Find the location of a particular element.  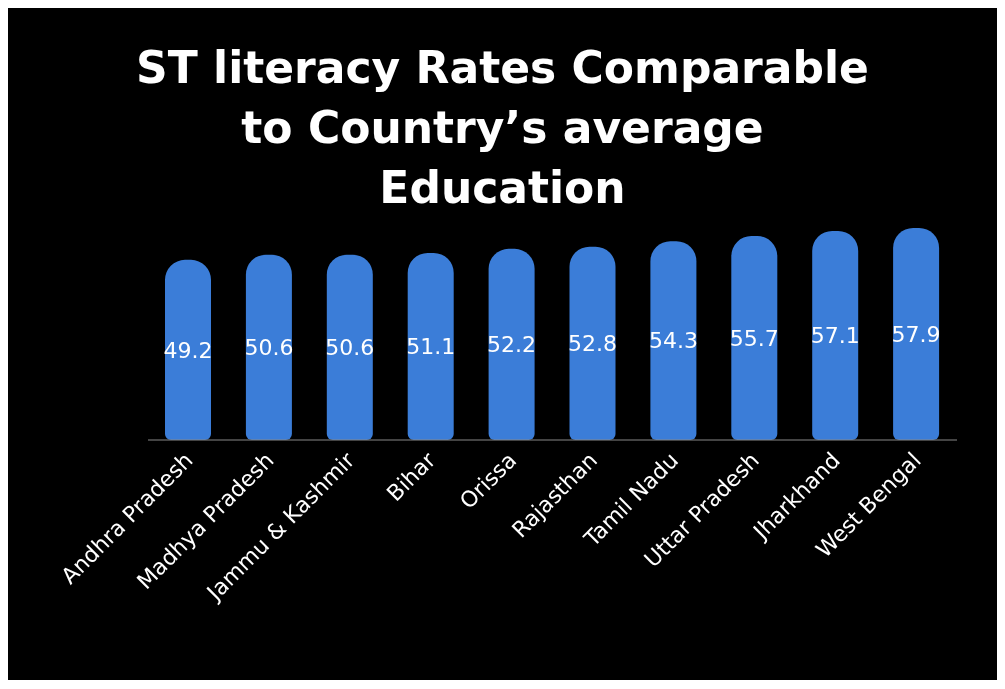

data-label: 57.1 is located at coordinates (835, 336).